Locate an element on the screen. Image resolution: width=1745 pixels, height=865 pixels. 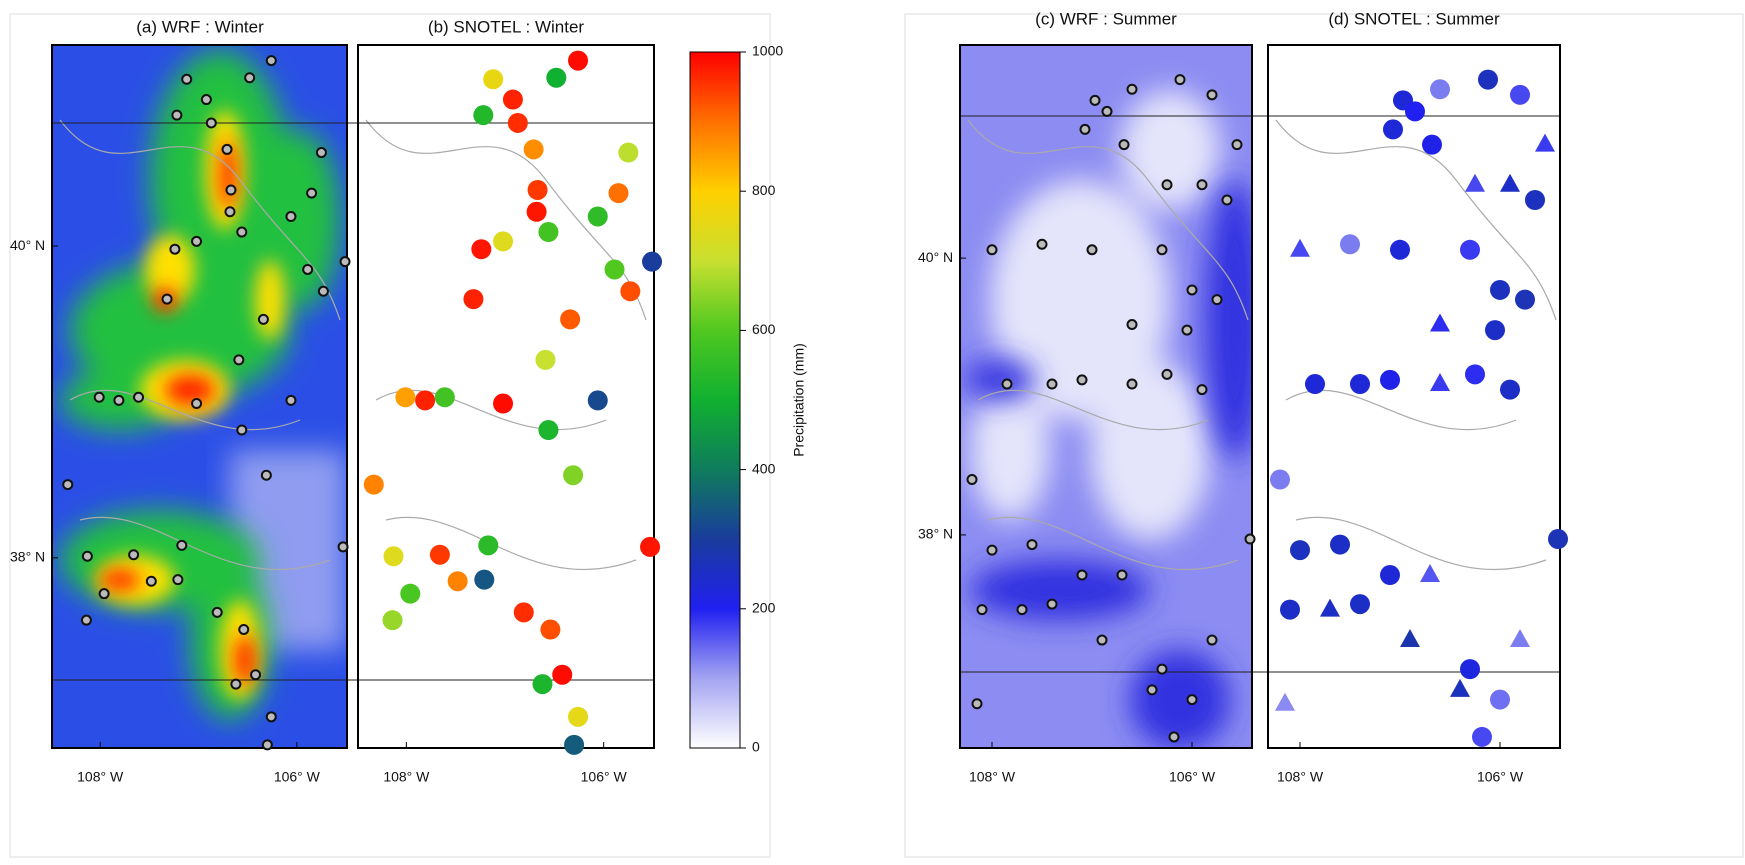
colorbar-tick-label: 0 is located at coordinates (756, 747).